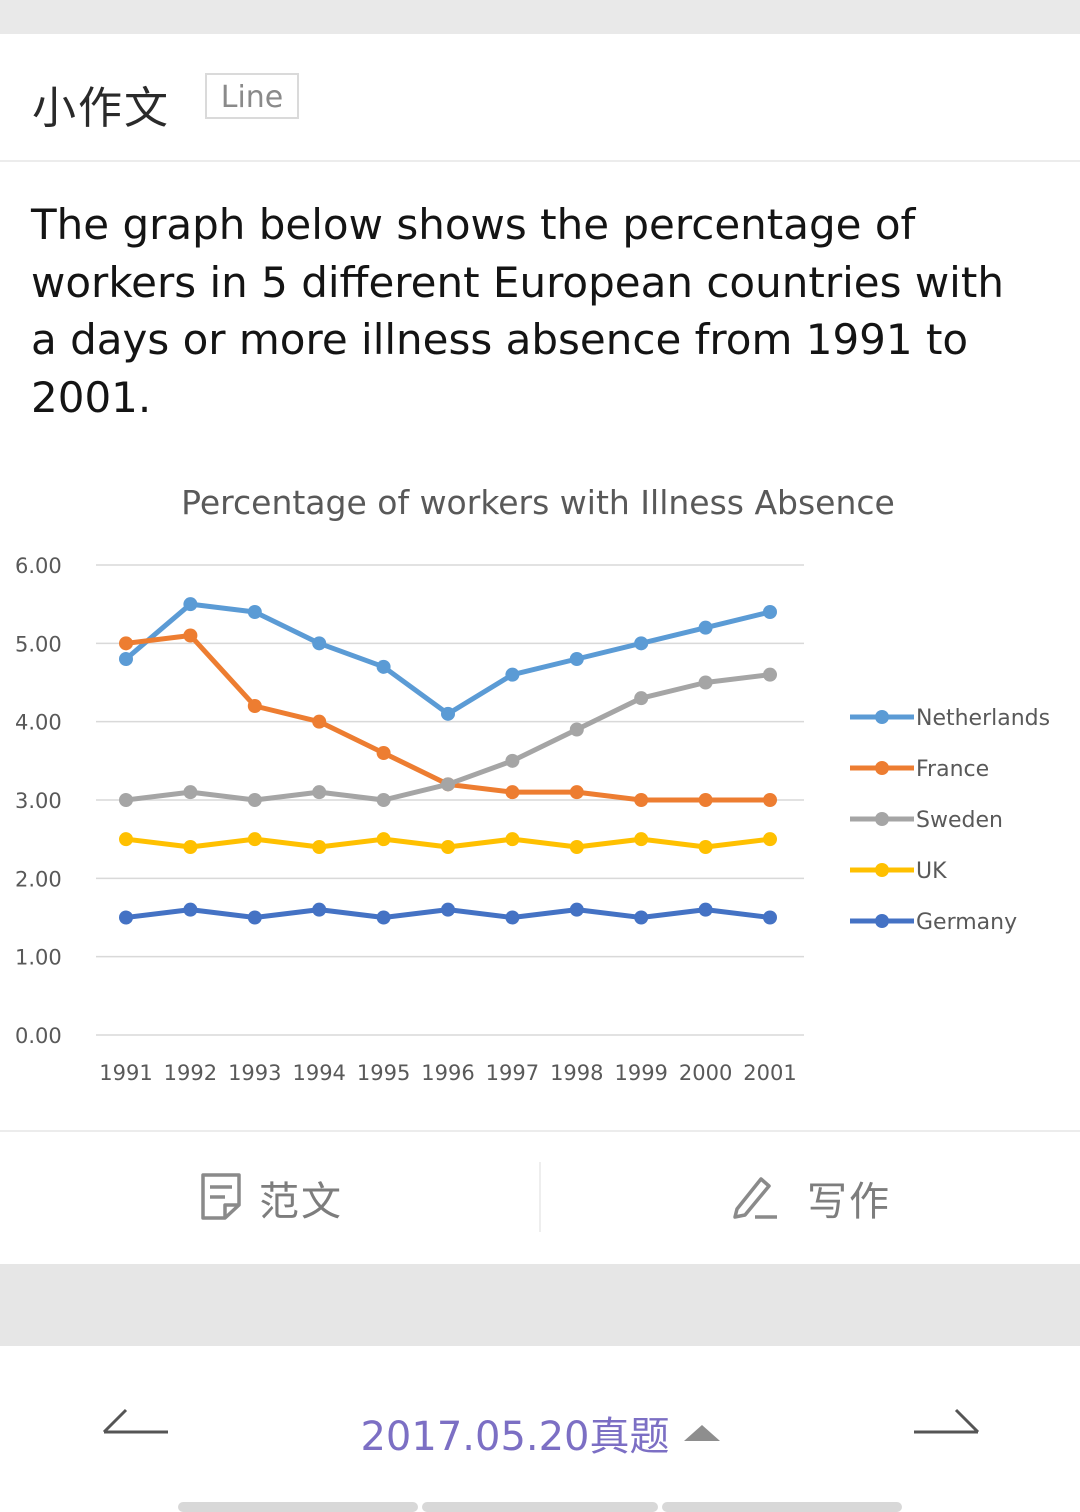 Image resolution: width=1080 pixels, height=1512 pixels. I want to click on x-tick-label: 1997, so click(512, 1073).